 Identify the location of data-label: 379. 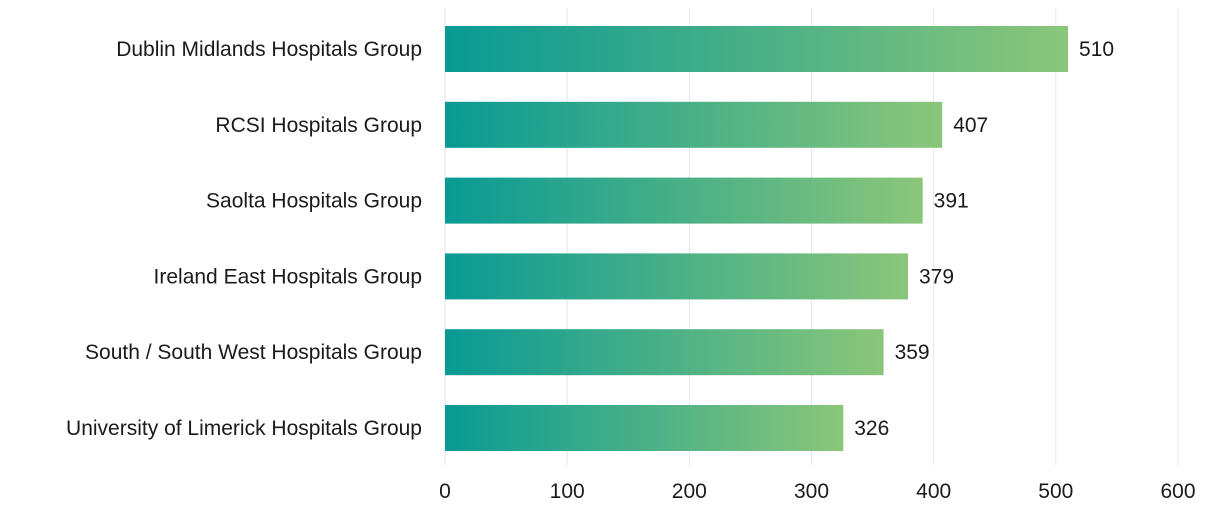
(936, 276).